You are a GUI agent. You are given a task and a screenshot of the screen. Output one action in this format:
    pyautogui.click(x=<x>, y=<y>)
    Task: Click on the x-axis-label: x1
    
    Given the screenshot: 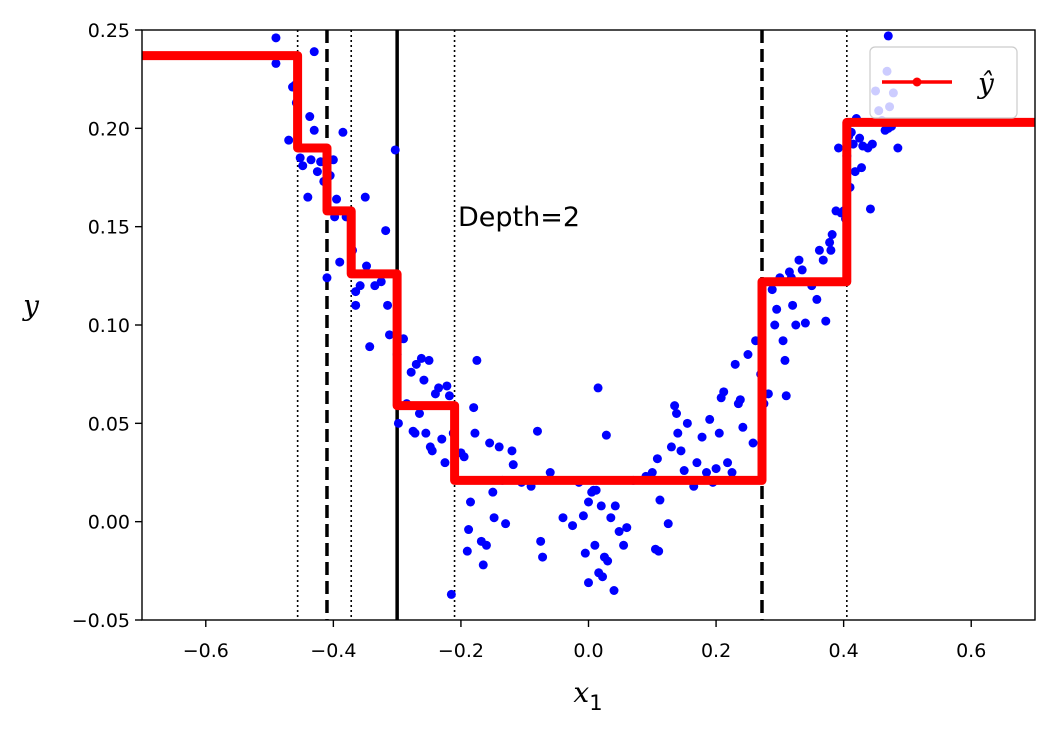 What is the action you would take?
    pyautogui.click(x=587, y=695)
    